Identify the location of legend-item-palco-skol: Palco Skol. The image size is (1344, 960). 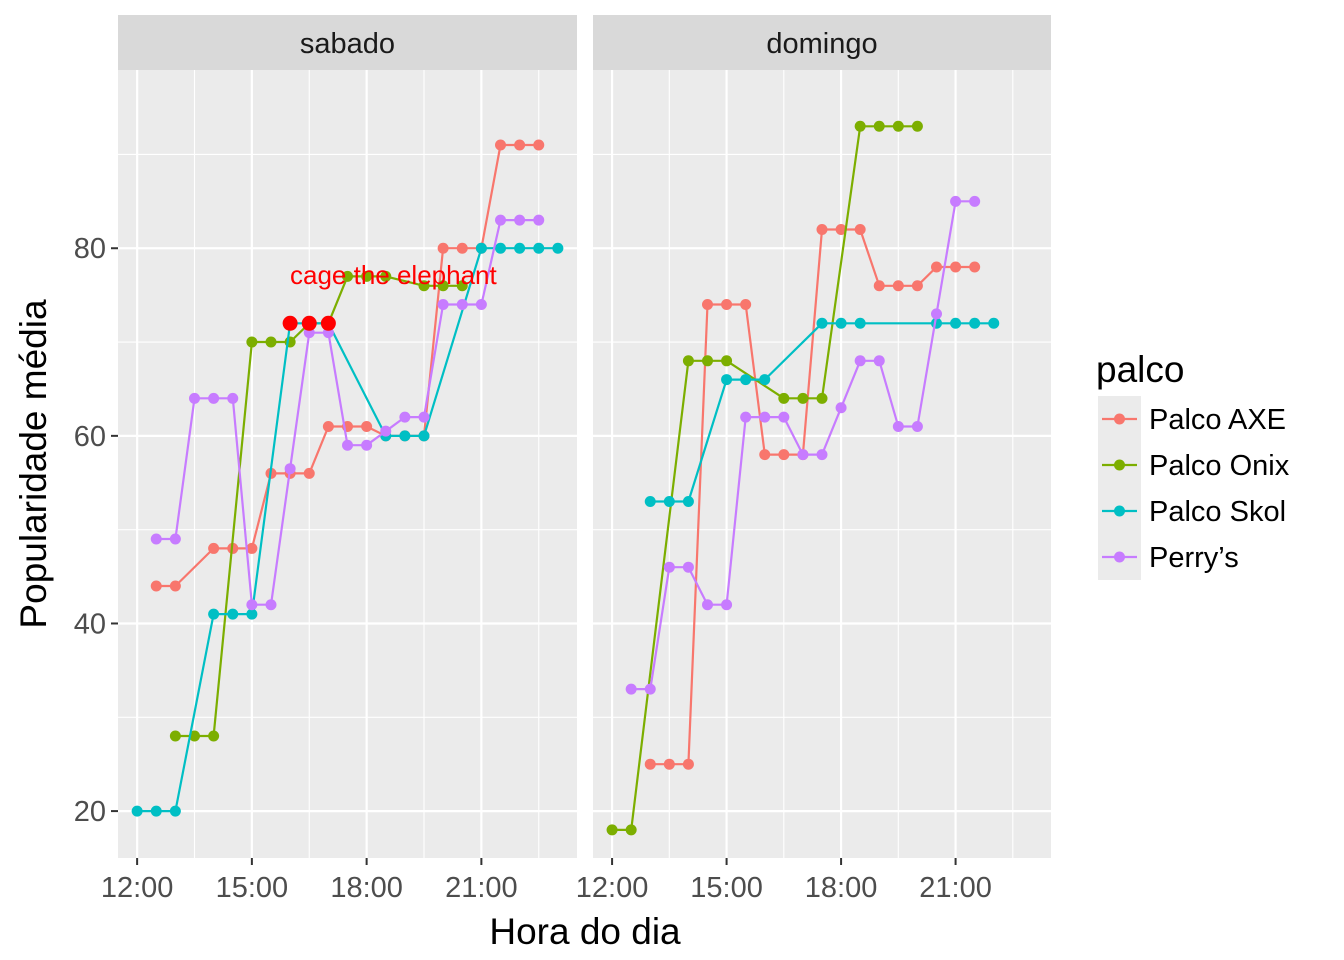
(1192, 511).